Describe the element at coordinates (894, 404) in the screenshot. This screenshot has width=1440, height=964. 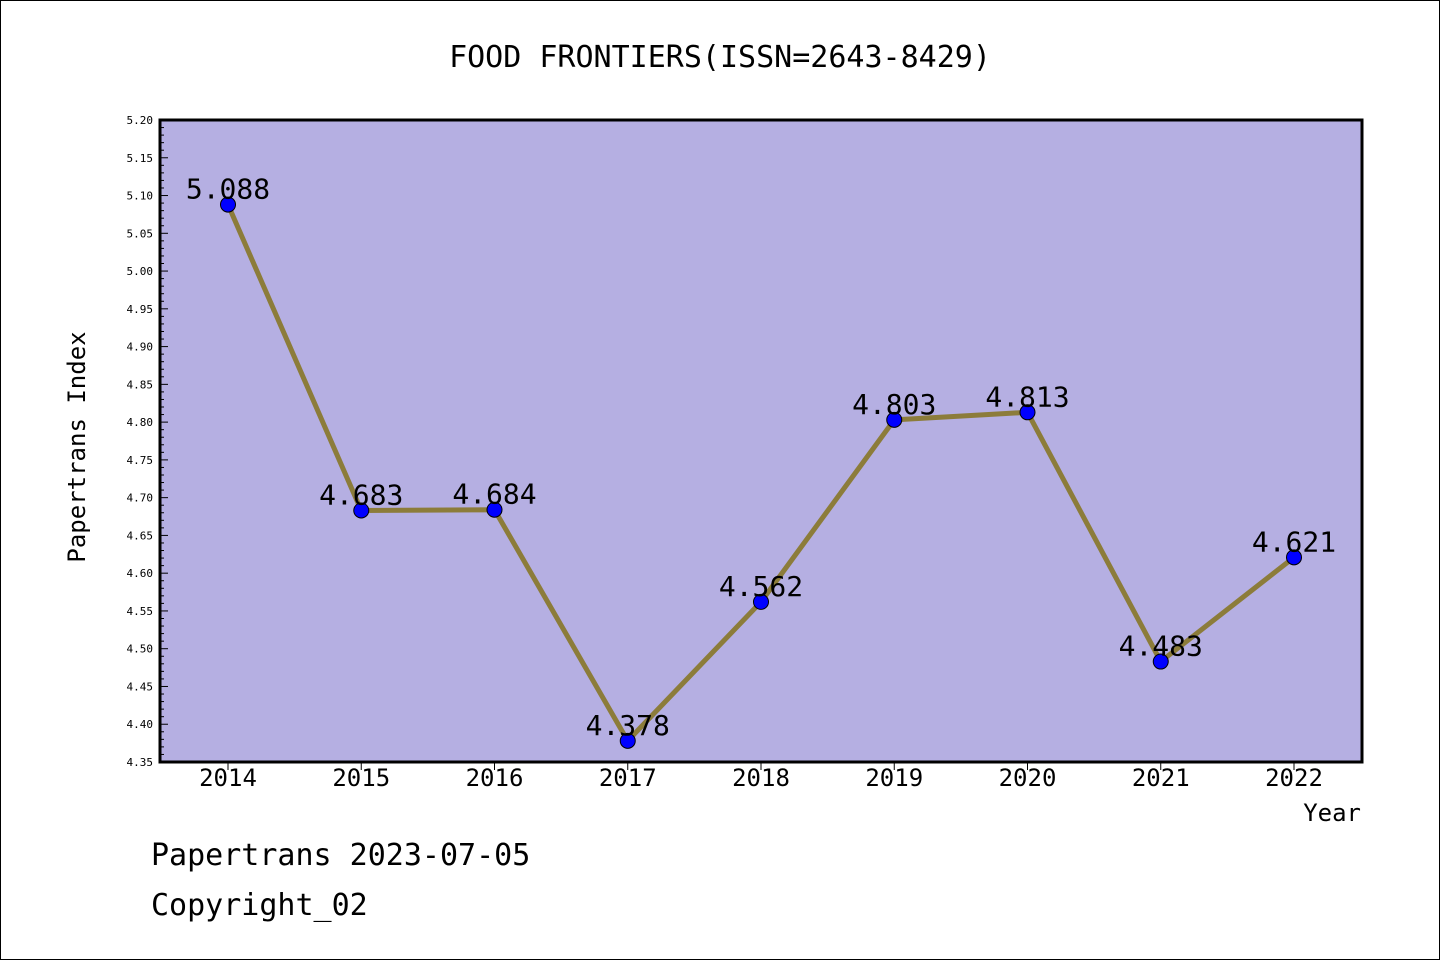
I see `data-label: 4.803` at that location.